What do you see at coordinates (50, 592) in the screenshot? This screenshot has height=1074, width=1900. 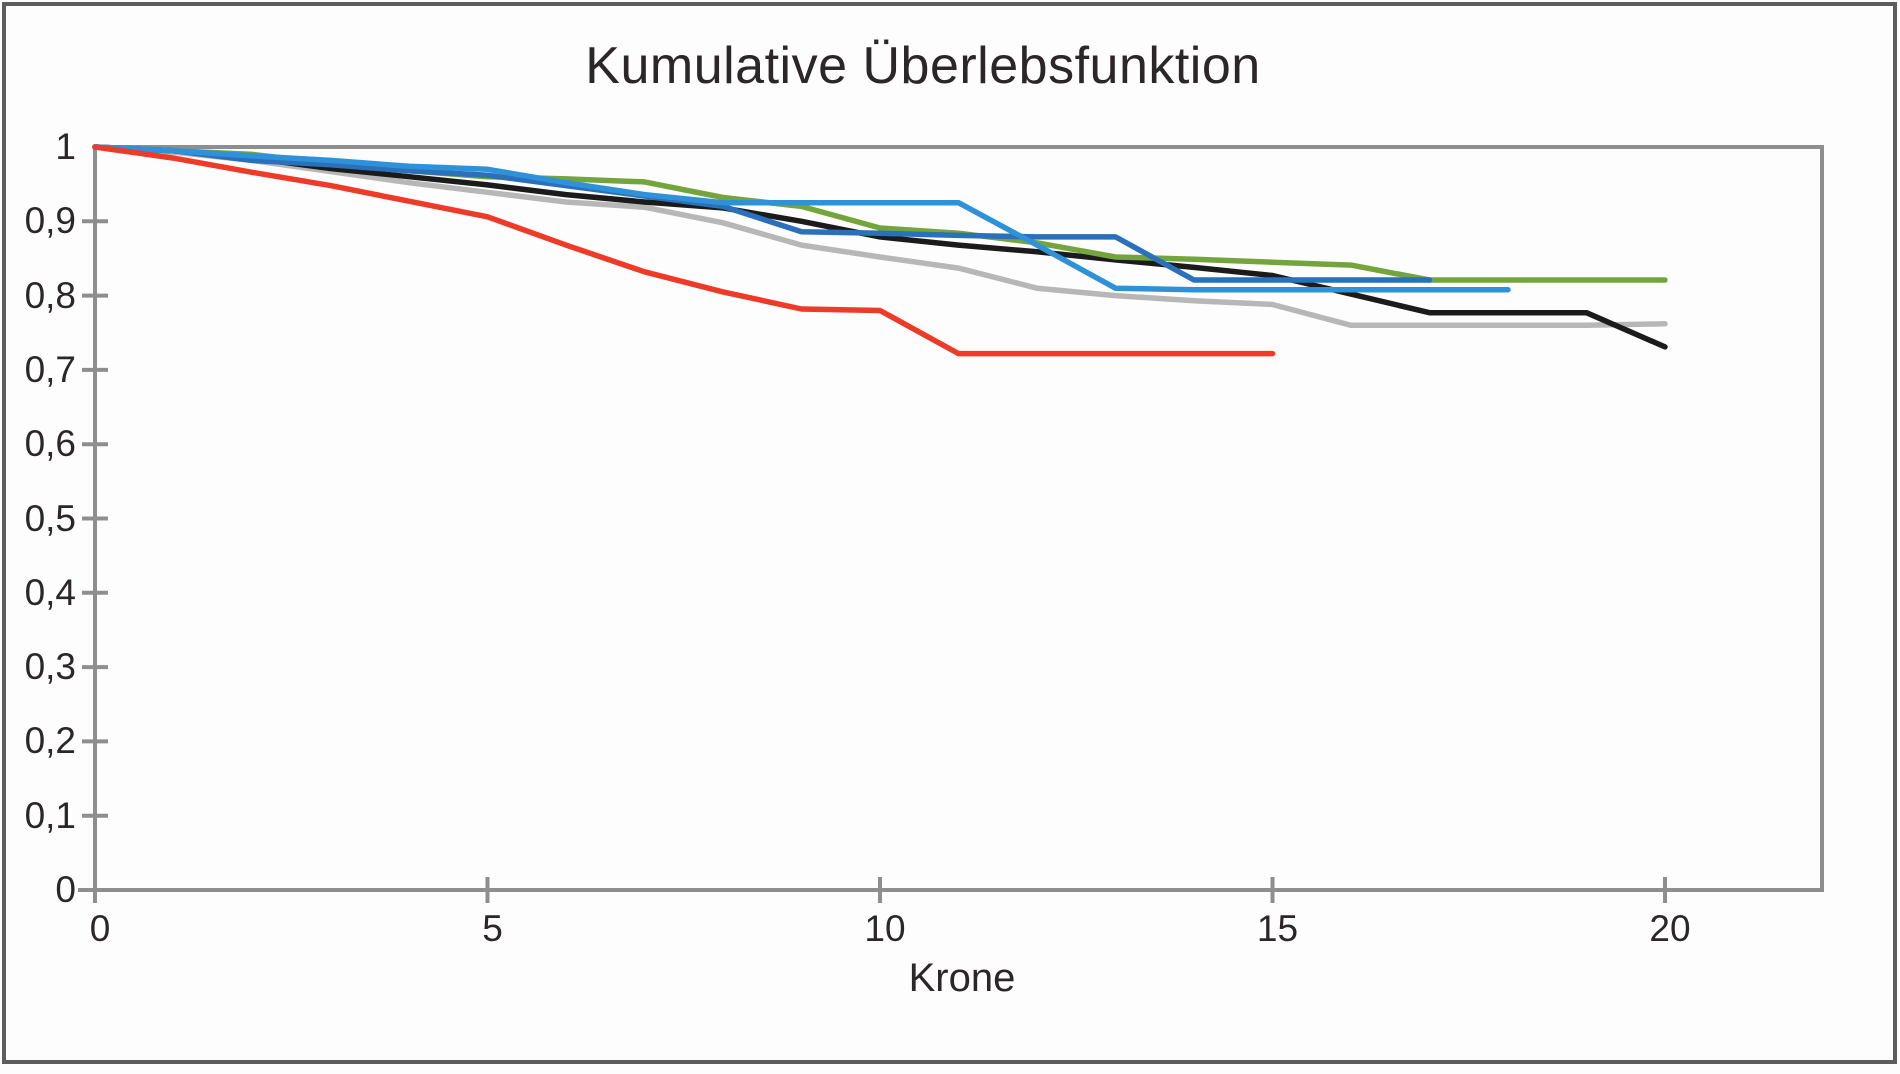 I see `y-tick-label: 0,4` at bounding box center [50, 592].